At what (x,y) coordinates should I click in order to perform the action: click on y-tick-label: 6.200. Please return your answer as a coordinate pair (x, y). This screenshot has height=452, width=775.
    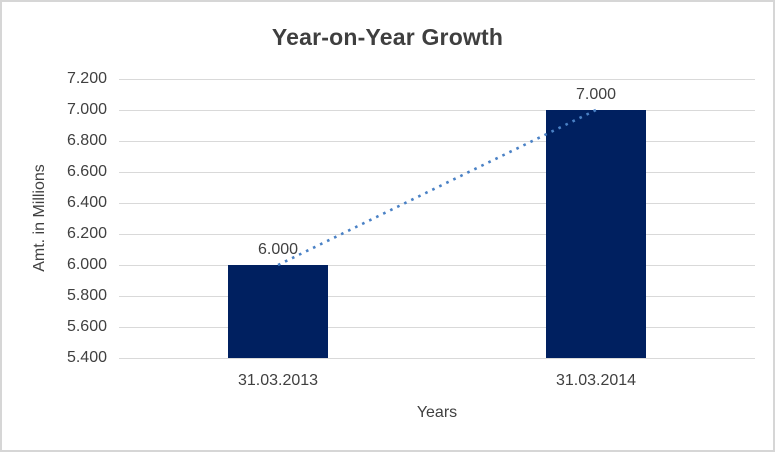
    Looking at the image, I should click on (86, 233).